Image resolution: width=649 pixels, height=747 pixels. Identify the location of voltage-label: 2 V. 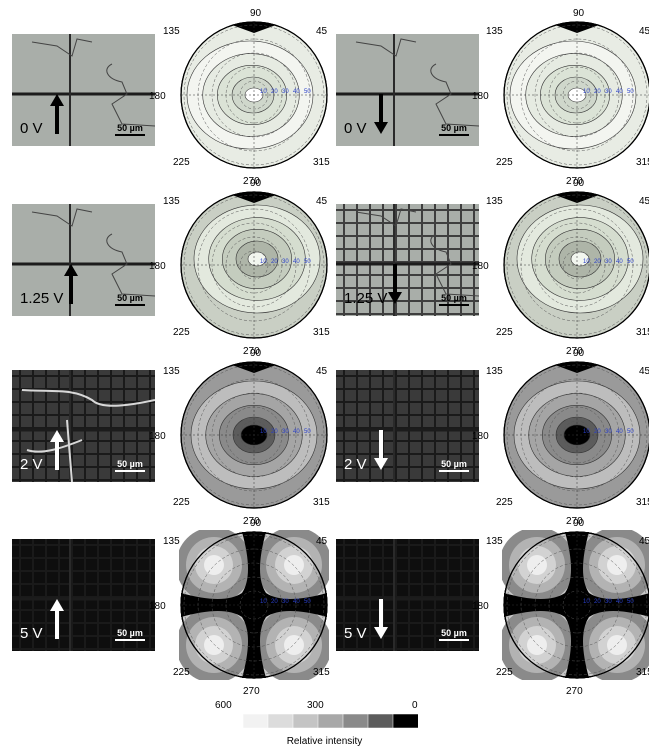
(355, 464).